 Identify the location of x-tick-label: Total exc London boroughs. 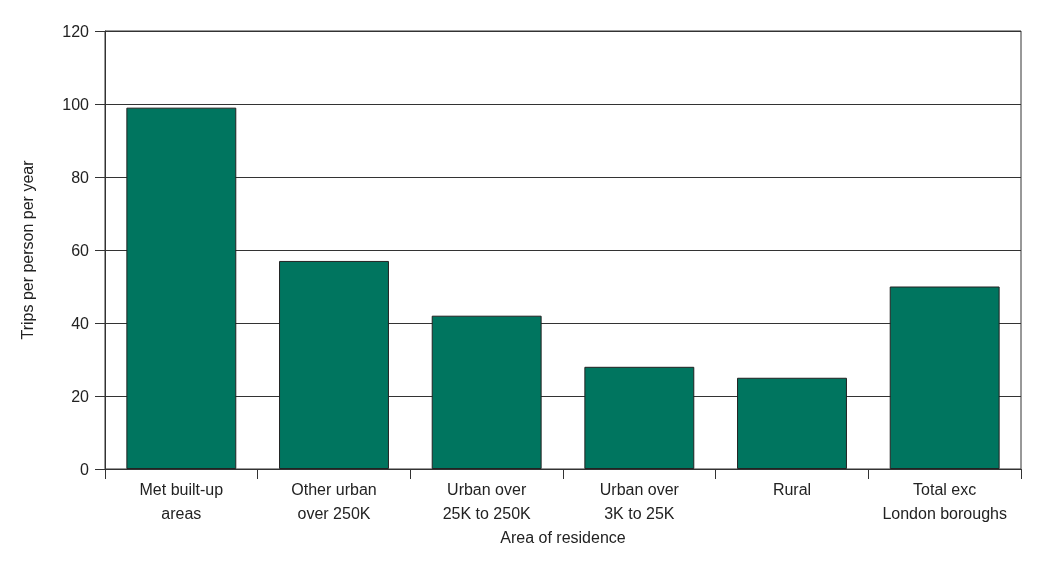
(944, 501).